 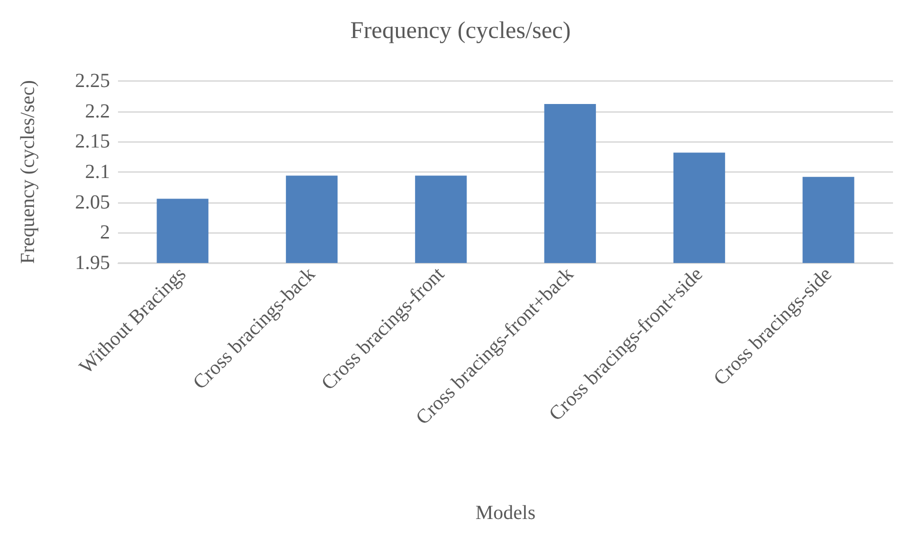 I want to click on y-tick-label: 1.95, so click(x=92, y=263).